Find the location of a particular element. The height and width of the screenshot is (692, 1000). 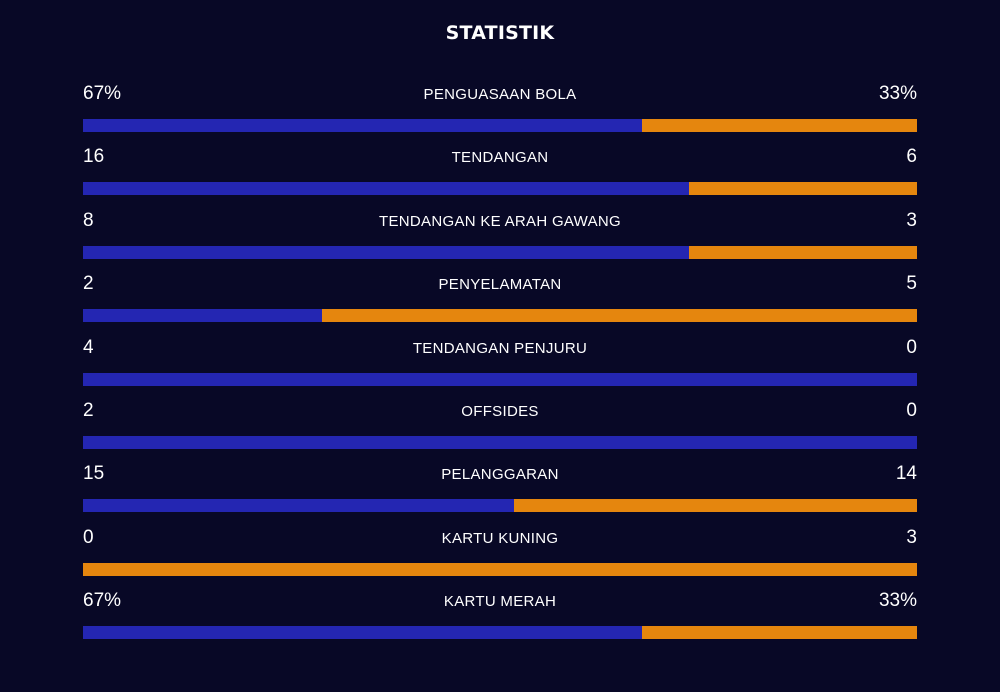

home-value: 8 is located at coordinates (88, 220).